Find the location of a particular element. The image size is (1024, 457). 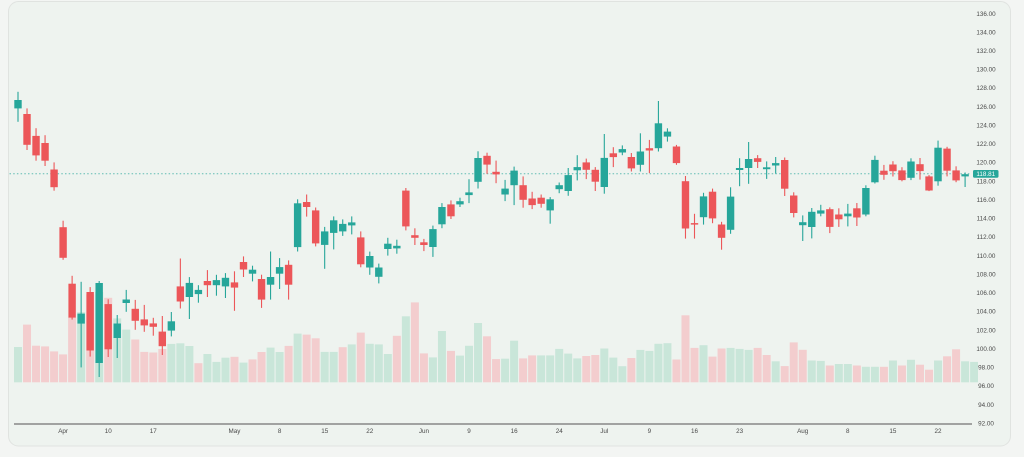

svg-text: Apr is located at coordinates (63, 431).